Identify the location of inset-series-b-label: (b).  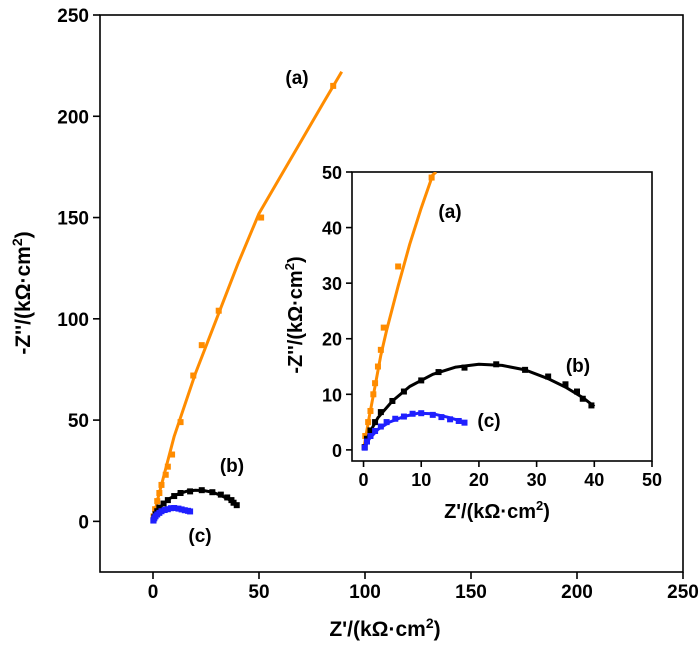
(578, 366).